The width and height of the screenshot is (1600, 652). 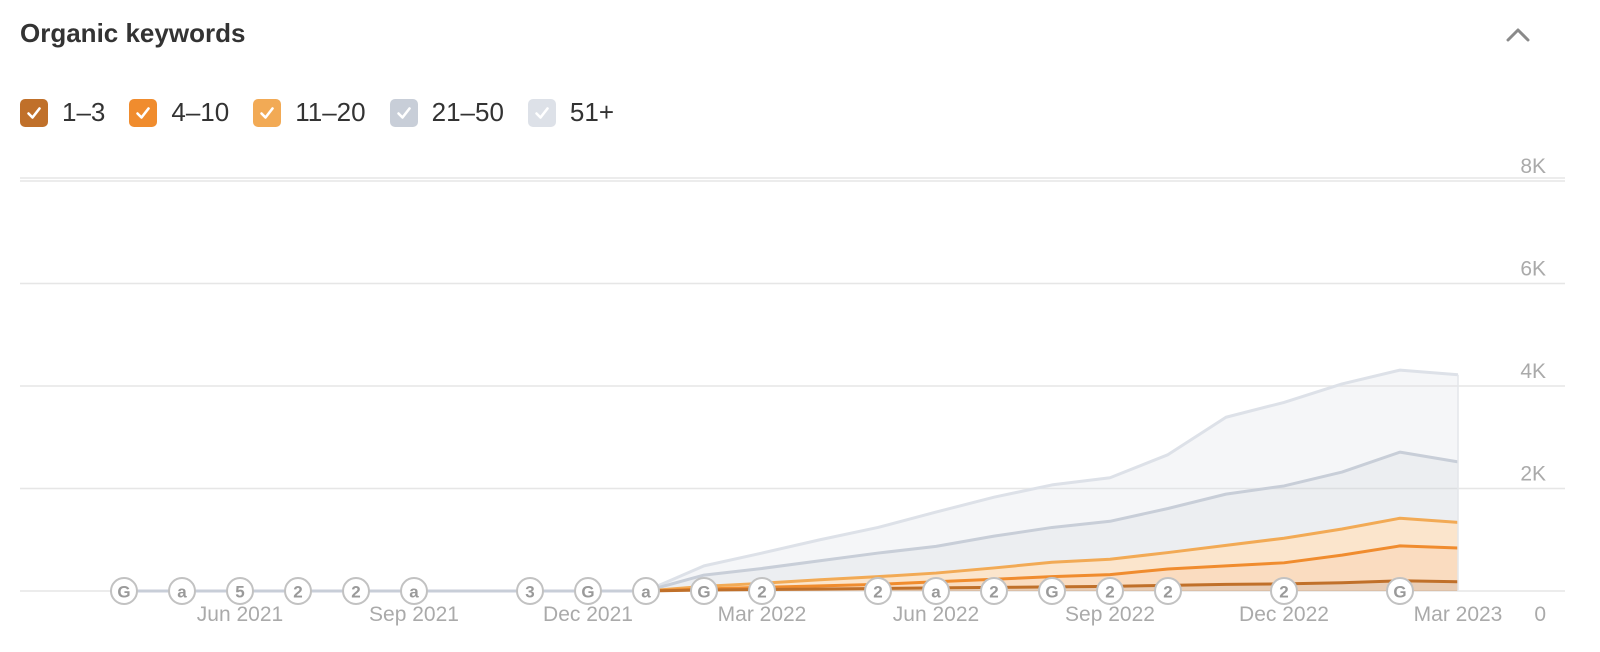 I want to click on annotation-marker: 3, so click(x=530, y=591).